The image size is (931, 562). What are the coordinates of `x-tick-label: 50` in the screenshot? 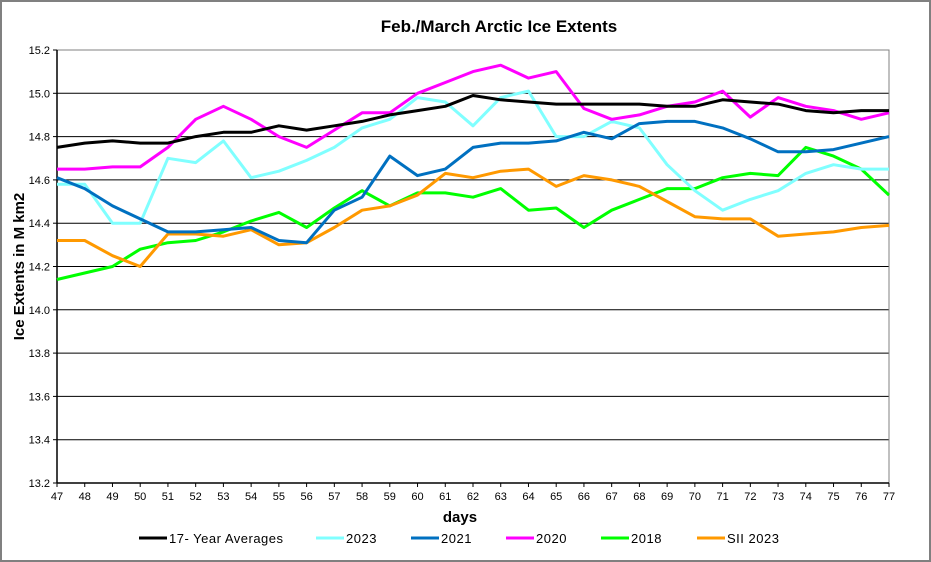 It's located at (140, 497).